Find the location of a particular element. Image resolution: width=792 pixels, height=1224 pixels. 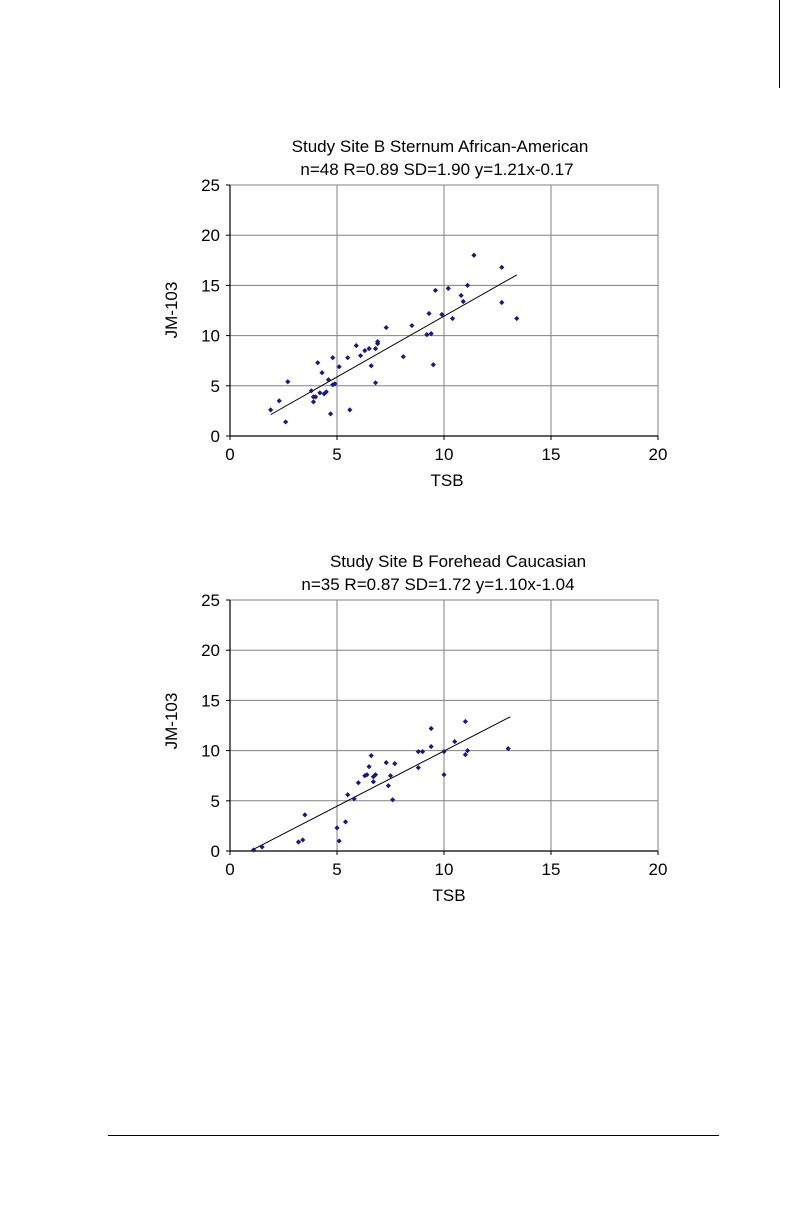

chart-subtitle: n=48 R=0.89 SD=1.90 y=1.21x-0.17 is located at coordinates (436, 169).